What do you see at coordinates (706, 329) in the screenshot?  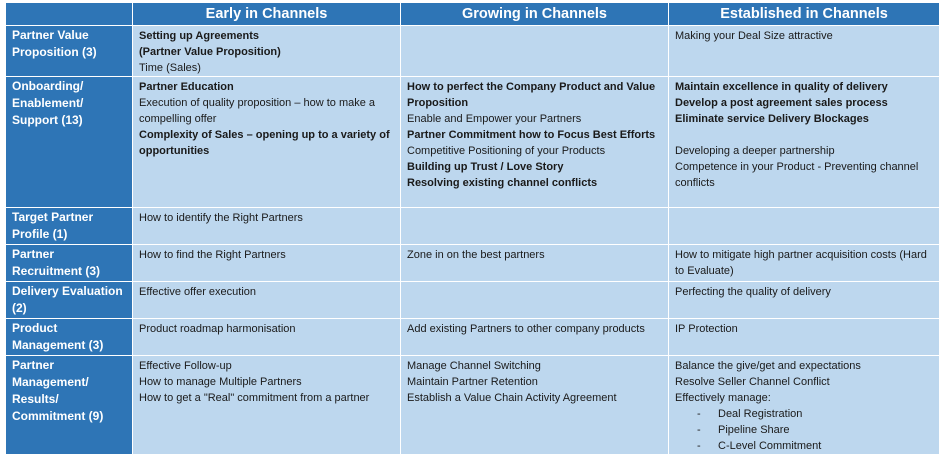 I see `cell-text-line: IP Protection` at bounding box center [706, 329].